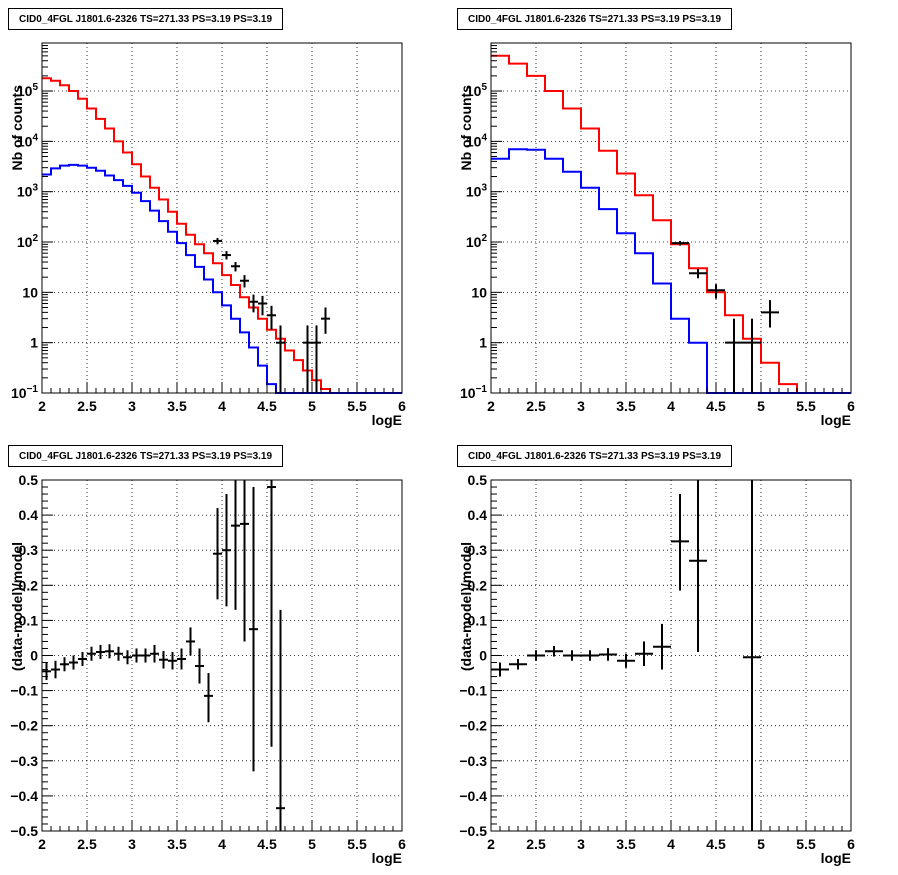  What do you see at coordinates (473, 726) in the screenshot?
I see `y-tick-label: −0.2` at bounding box center [473, 726].